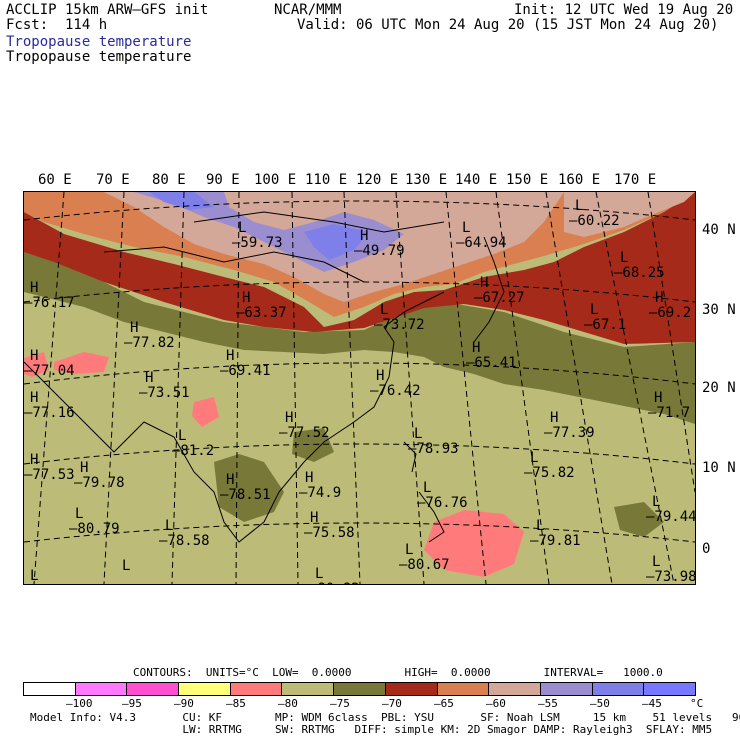 Image resolution: width=740 pixels, height=740 pixels. I want to click on pressure-center-value: –78.58, so click(184, 541).